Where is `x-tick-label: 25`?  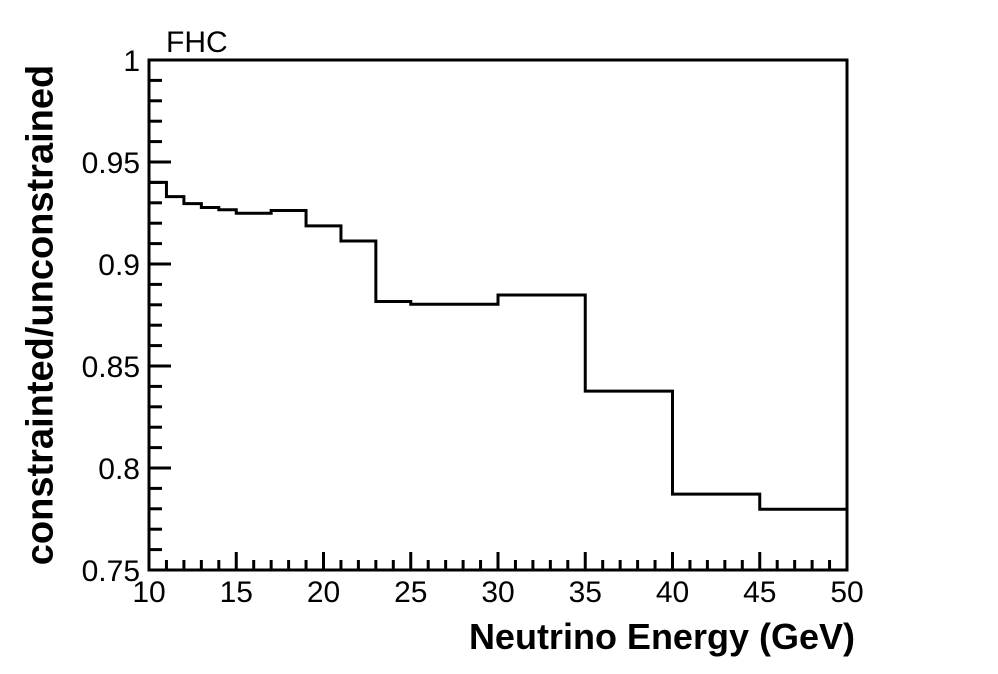
x-tick-label: 25 is located at coordinates (410, 592).